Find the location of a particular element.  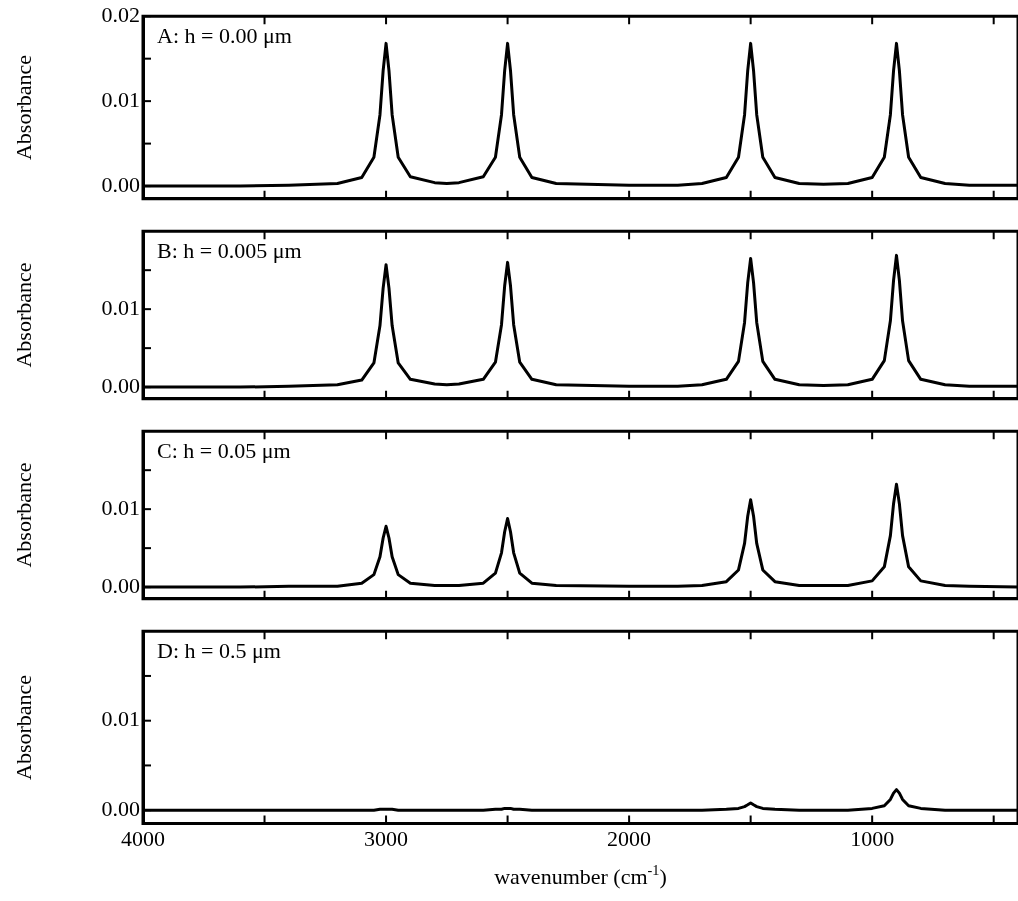

x-tick-label: 1000 is located at coordinates (872, 838).